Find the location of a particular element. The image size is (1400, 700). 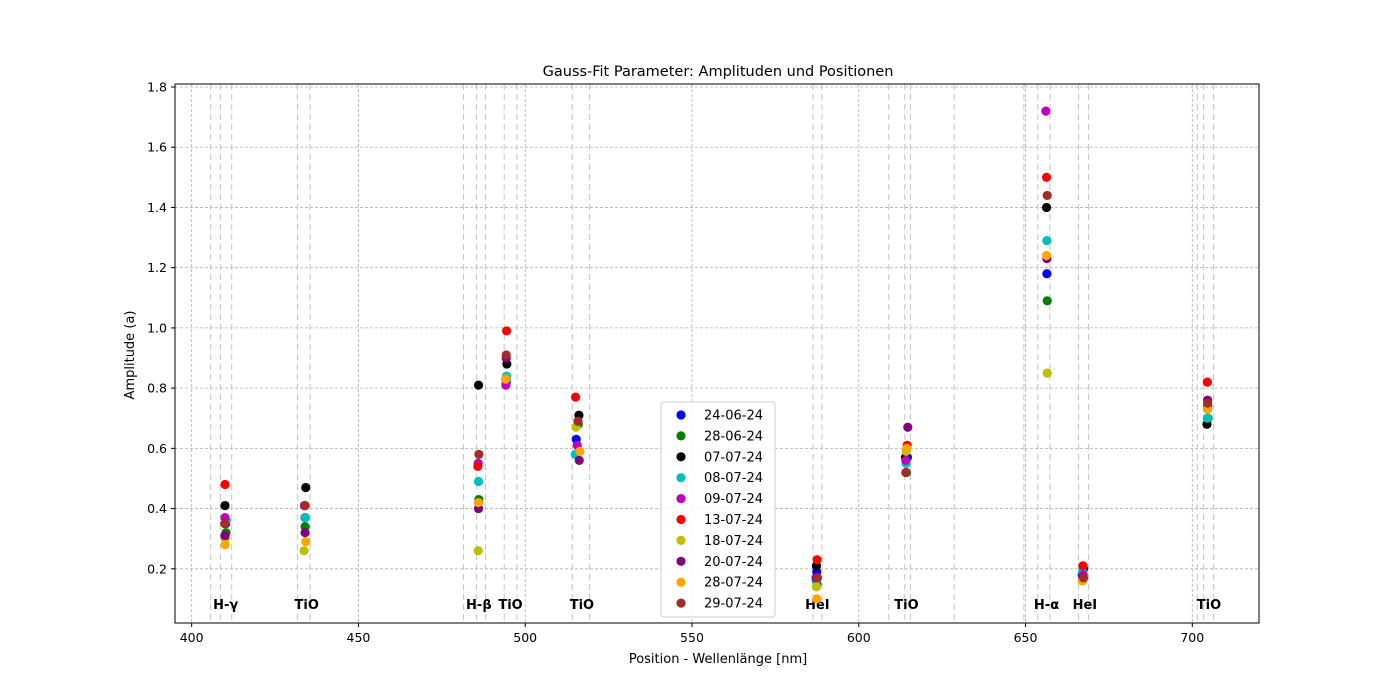

legend-label: 20-07-24 is located at coordinates (733, 562).